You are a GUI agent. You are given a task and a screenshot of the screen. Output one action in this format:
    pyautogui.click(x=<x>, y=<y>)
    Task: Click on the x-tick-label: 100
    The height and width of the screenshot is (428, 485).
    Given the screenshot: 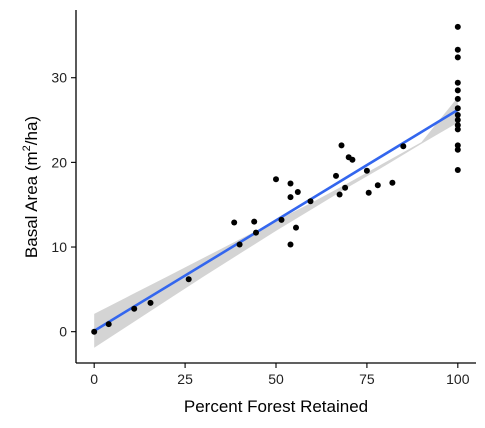 What is the action you would take?
    pyautogui.click(x=458, y=379)
    